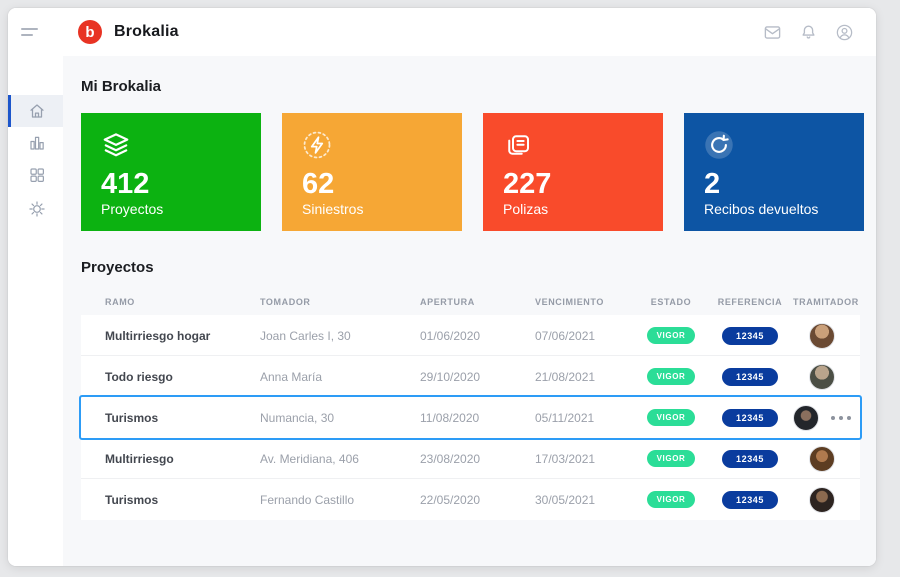  What do you see at coordinates (90, 32) in the screenshot?
I see `brokalia-logo: b` at bounding box center [90, 32].